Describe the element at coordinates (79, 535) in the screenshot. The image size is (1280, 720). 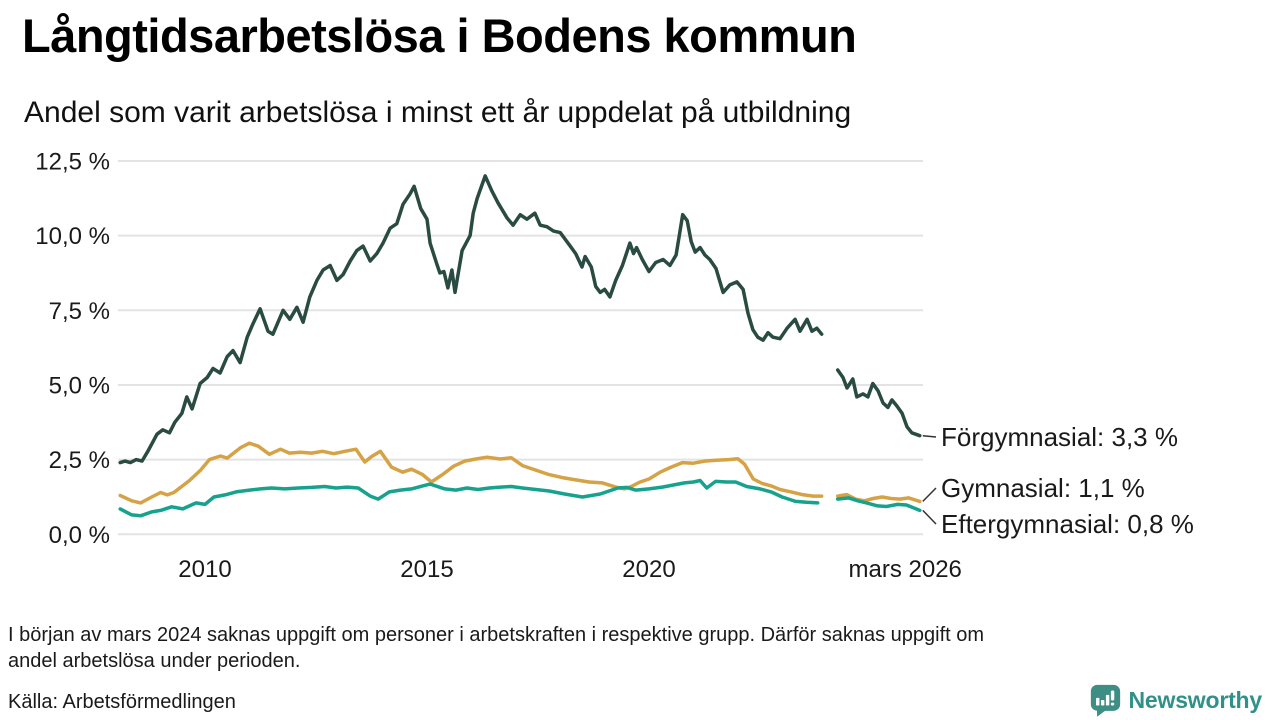
I see `y-tick-label: 0,0 %` at that location.